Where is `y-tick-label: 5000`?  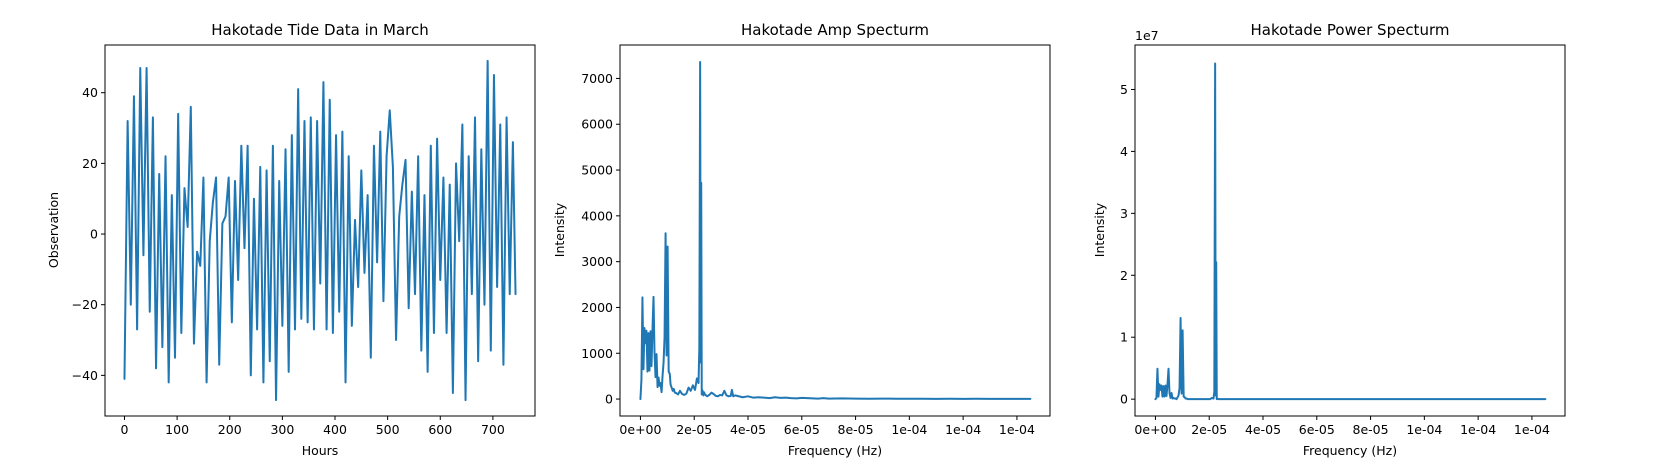
y-tick-label: 5000 is located at coordinates (597, 170).